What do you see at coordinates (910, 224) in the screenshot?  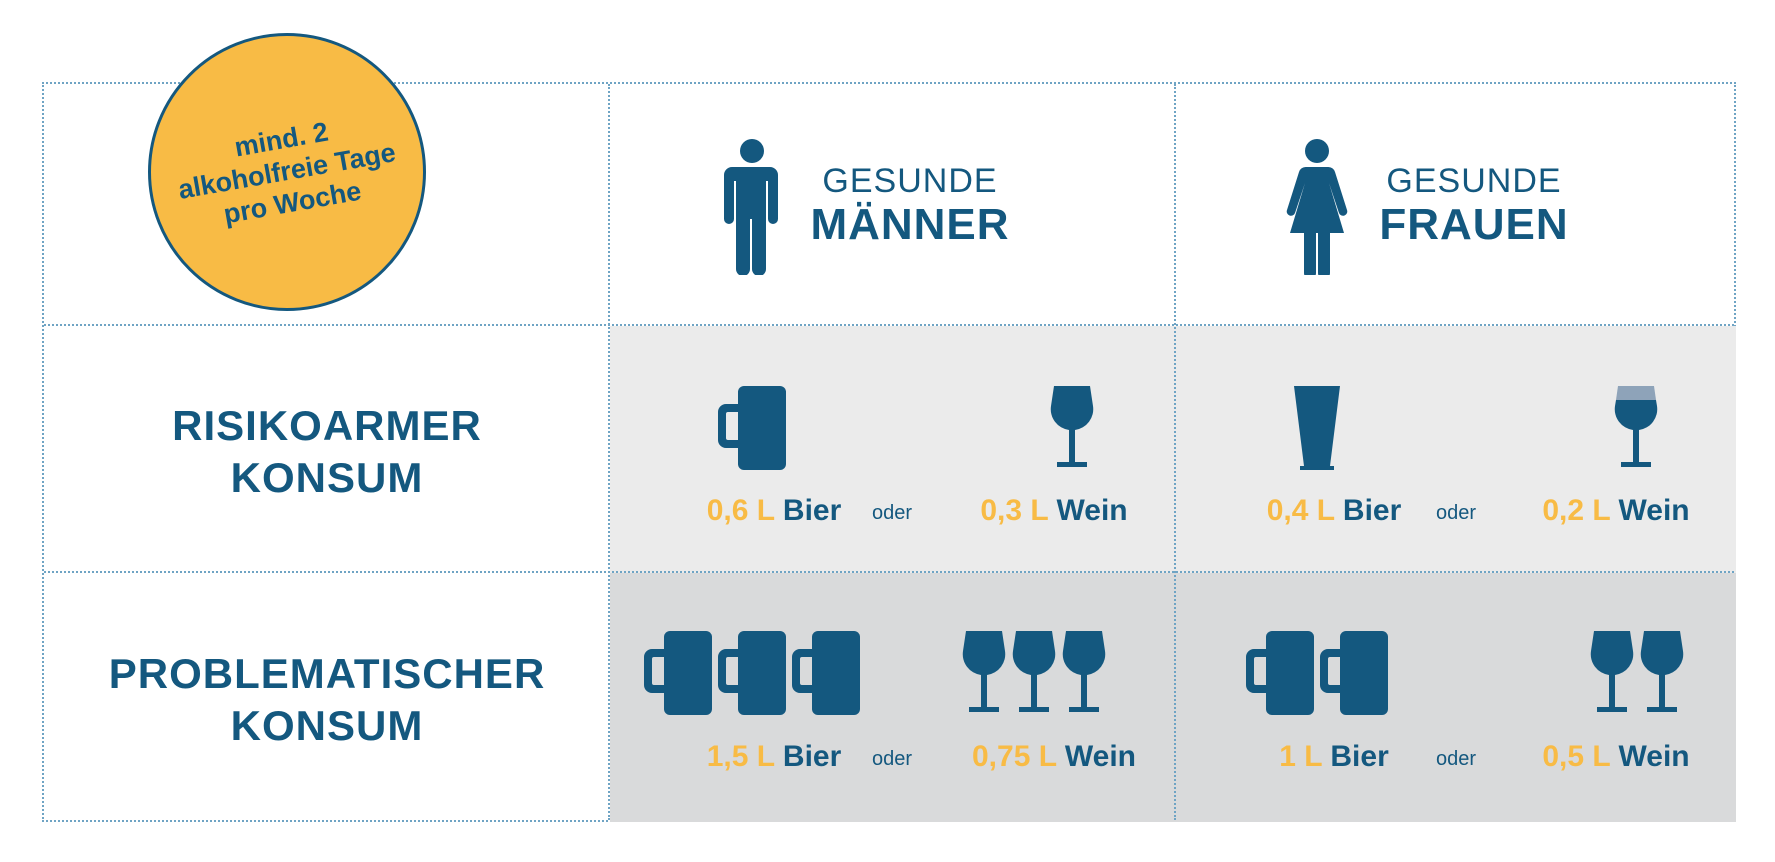 I see `men-header-title: MÄNNER` at bounding box center [910, 224].